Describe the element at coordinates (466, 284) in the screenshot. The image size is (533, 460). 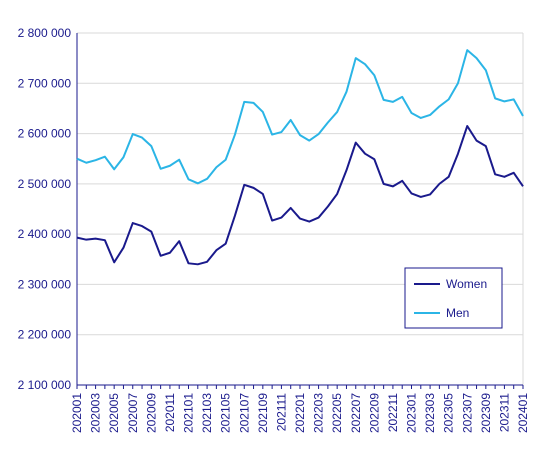
I see `legend-label-women: Women` at that location.